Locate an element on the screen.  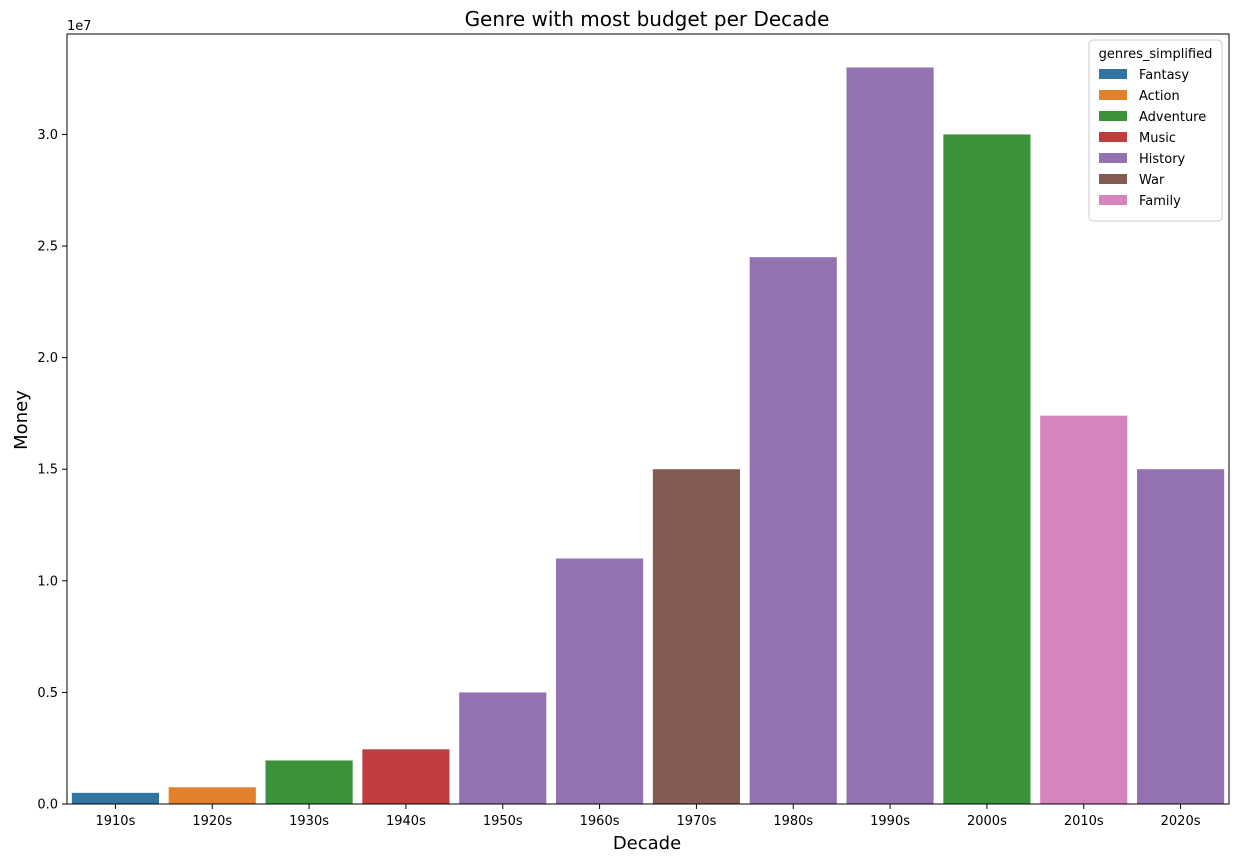
legend-label-war: War is located at coordinates (1152, 180).